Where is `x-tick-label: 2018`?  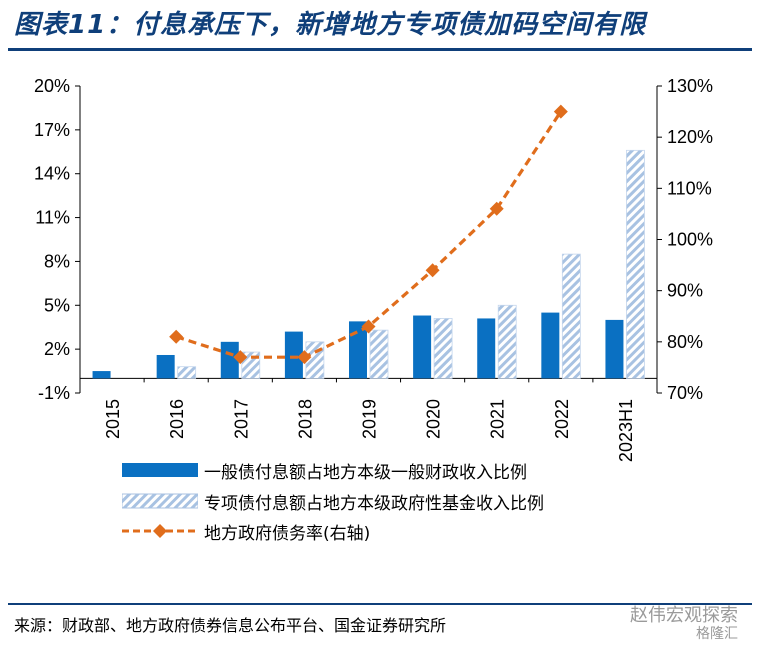 x-tick-label: 2018 is located at coordinates (305, 419).